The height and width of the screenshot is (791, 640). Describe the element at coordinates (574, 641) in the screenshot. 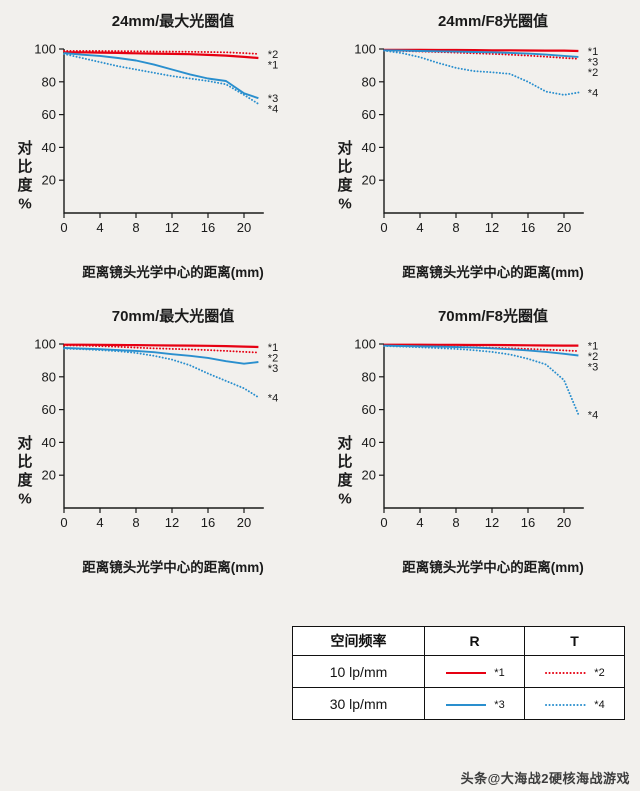

I see `legend-header-t: T` at that location.